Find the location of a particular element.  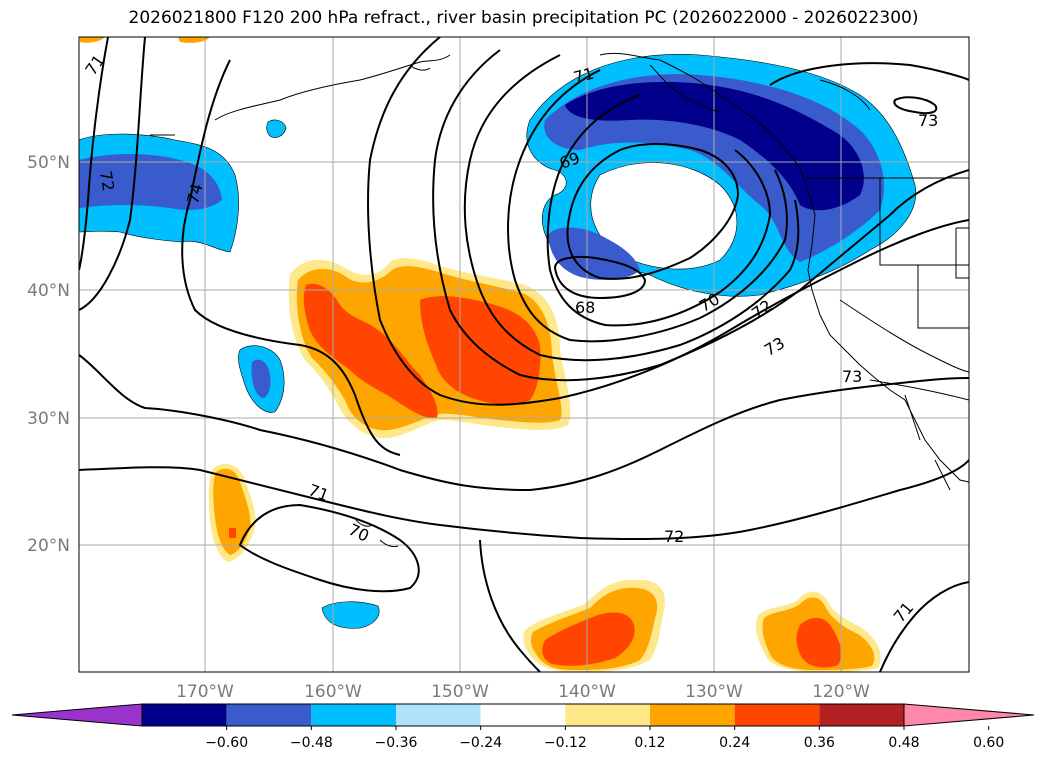

colorbar-label: 0.24 is located at coordinates (734, 743).